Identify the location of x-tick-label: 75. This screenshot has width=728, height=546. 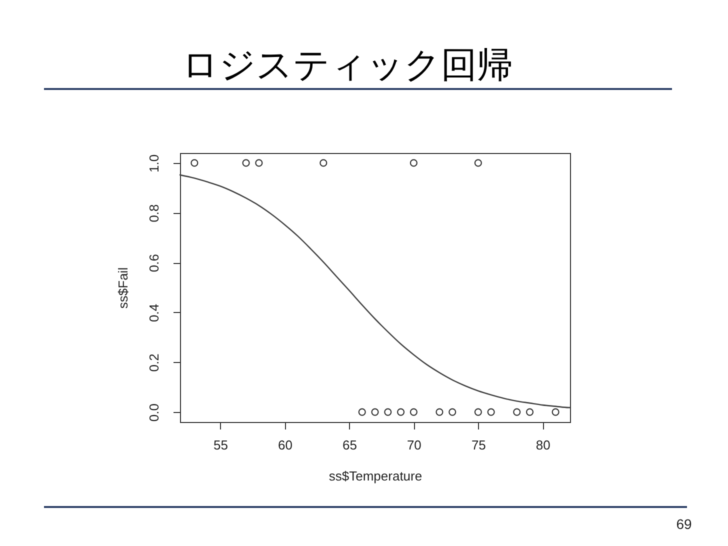
(478, 445).